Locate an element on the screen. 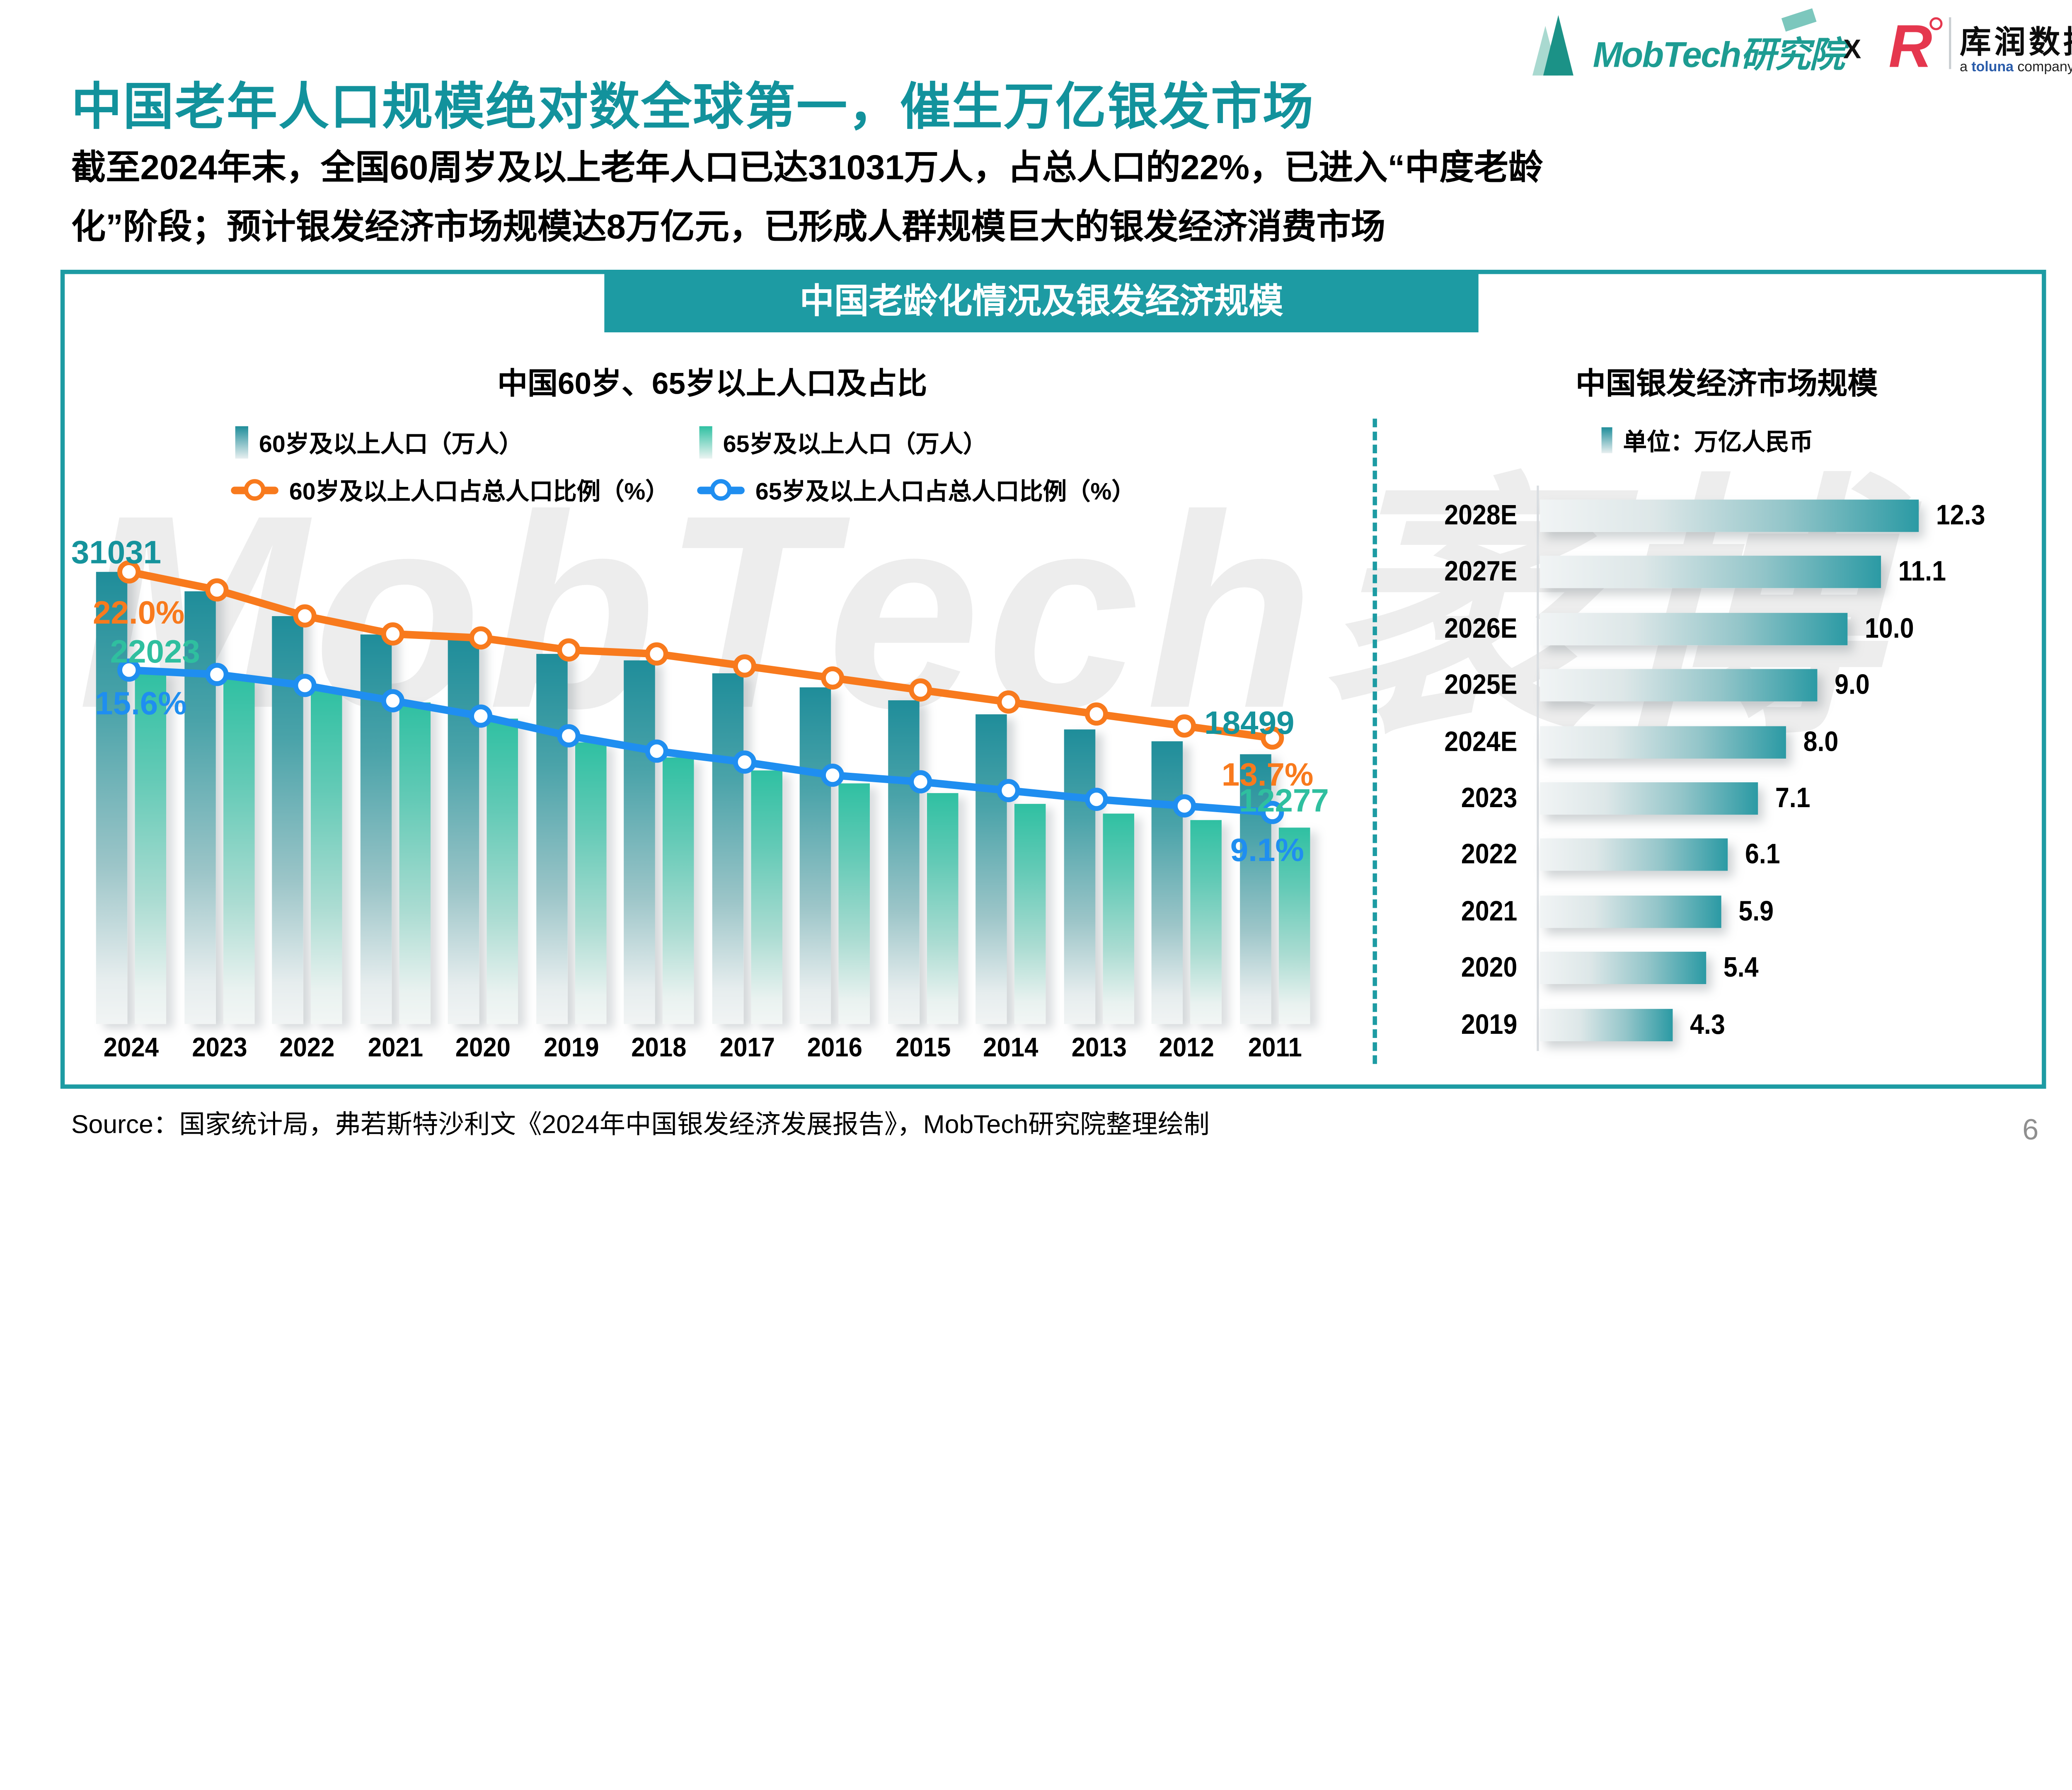 Image resolution: width=2072 pixels, height=1790 pixels. legend-item-unit: 单位：万亿人民币 is located at coordinates (1707, 440).